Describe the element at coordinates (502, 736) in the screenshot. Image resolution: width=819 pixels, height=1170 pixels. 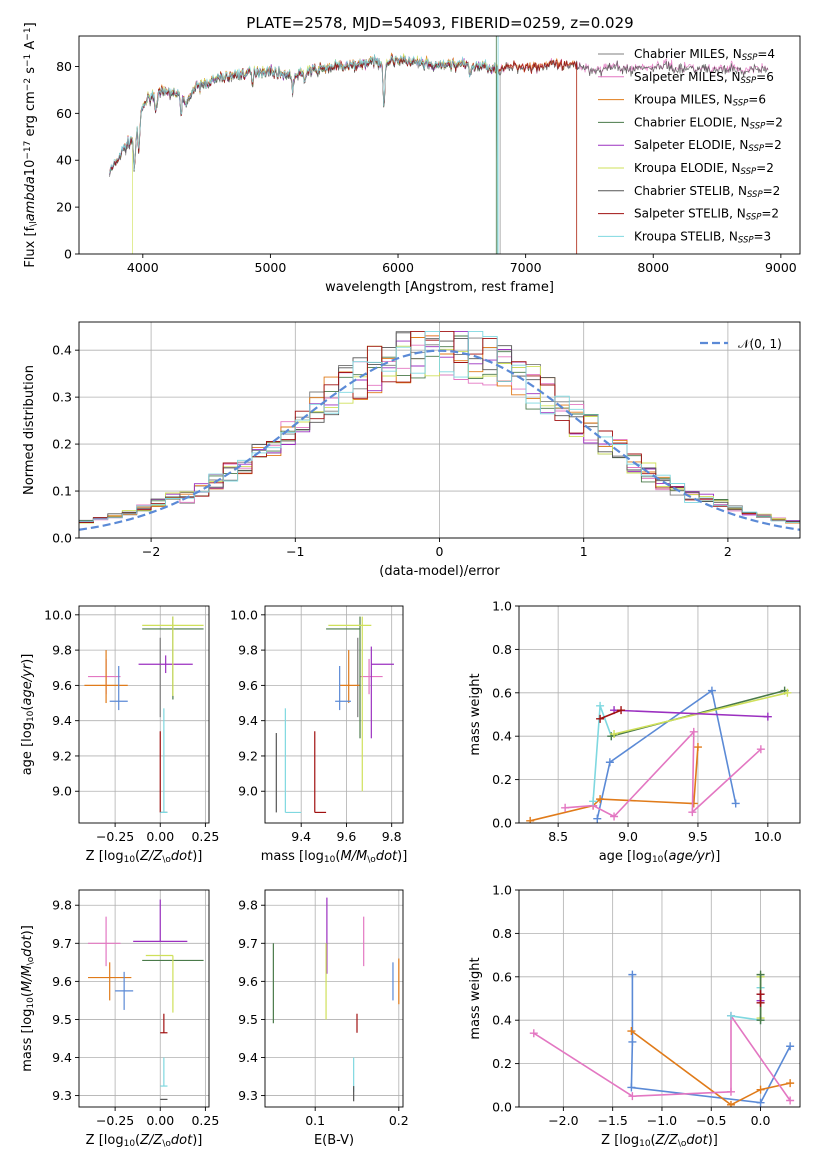
I see `y-tick-label: 0.4` at that location.